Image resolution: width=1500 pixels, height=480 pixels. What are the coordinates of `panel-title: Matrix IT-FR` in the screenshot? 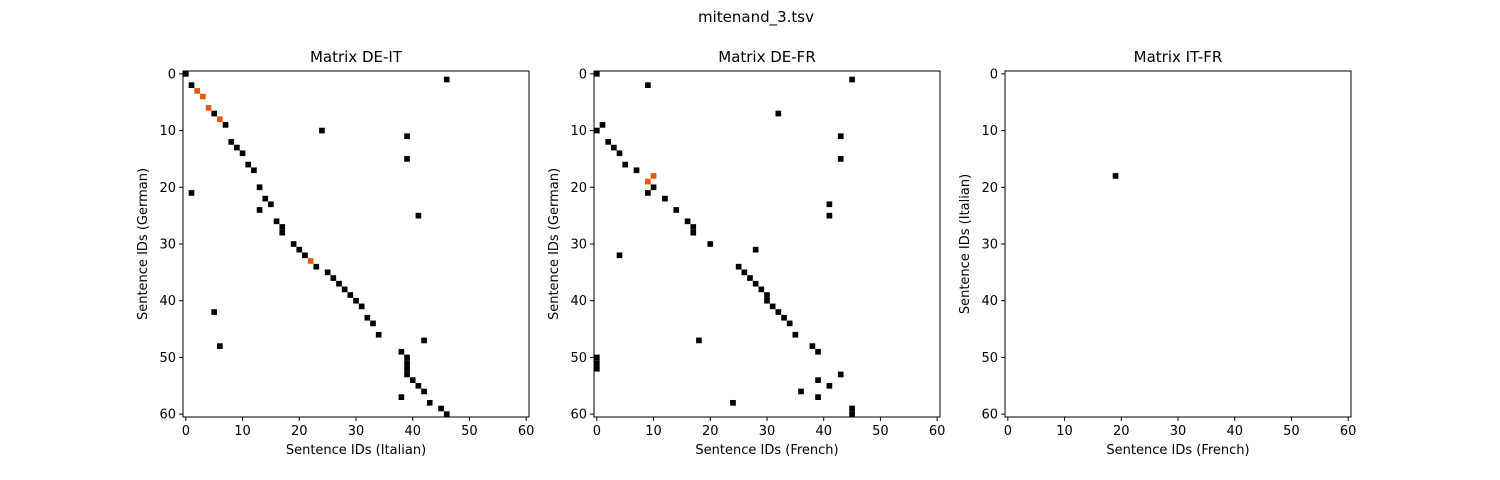 It's located at (1178, 57).